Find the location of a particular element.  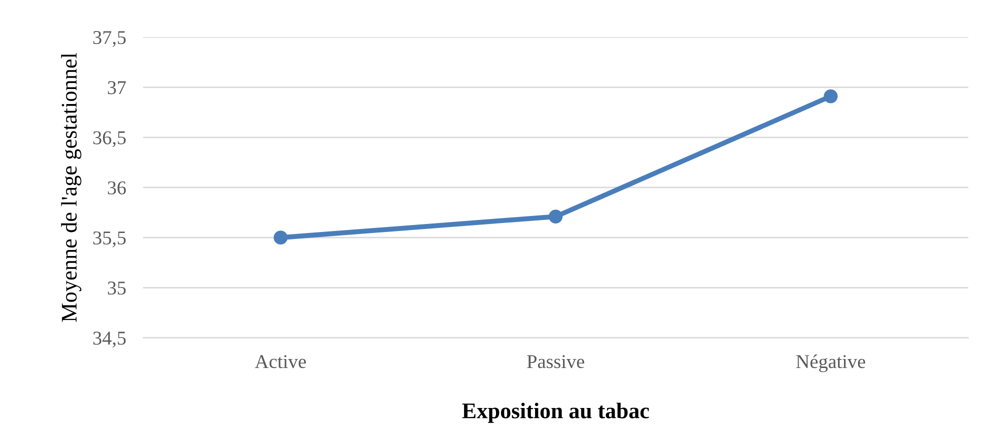

x-tick-label: Négative is located at coordinates (831, 363).